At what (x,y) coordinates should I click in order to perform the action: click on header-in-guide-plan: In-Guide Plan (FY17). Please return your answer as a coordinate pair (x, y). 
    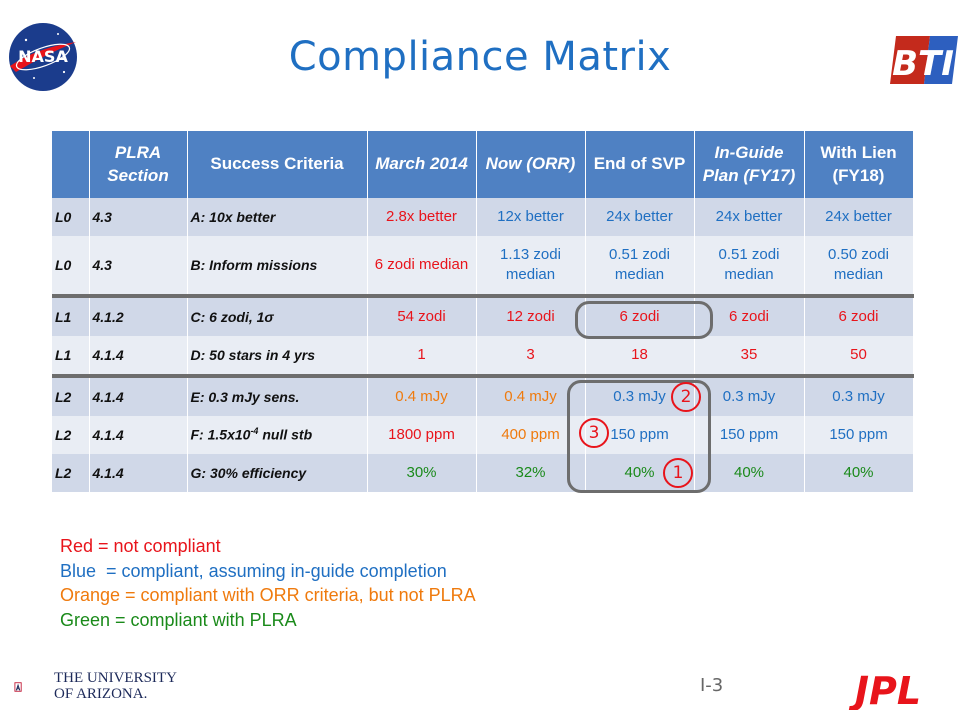
    Looking at the image, I should click on (749, 164).